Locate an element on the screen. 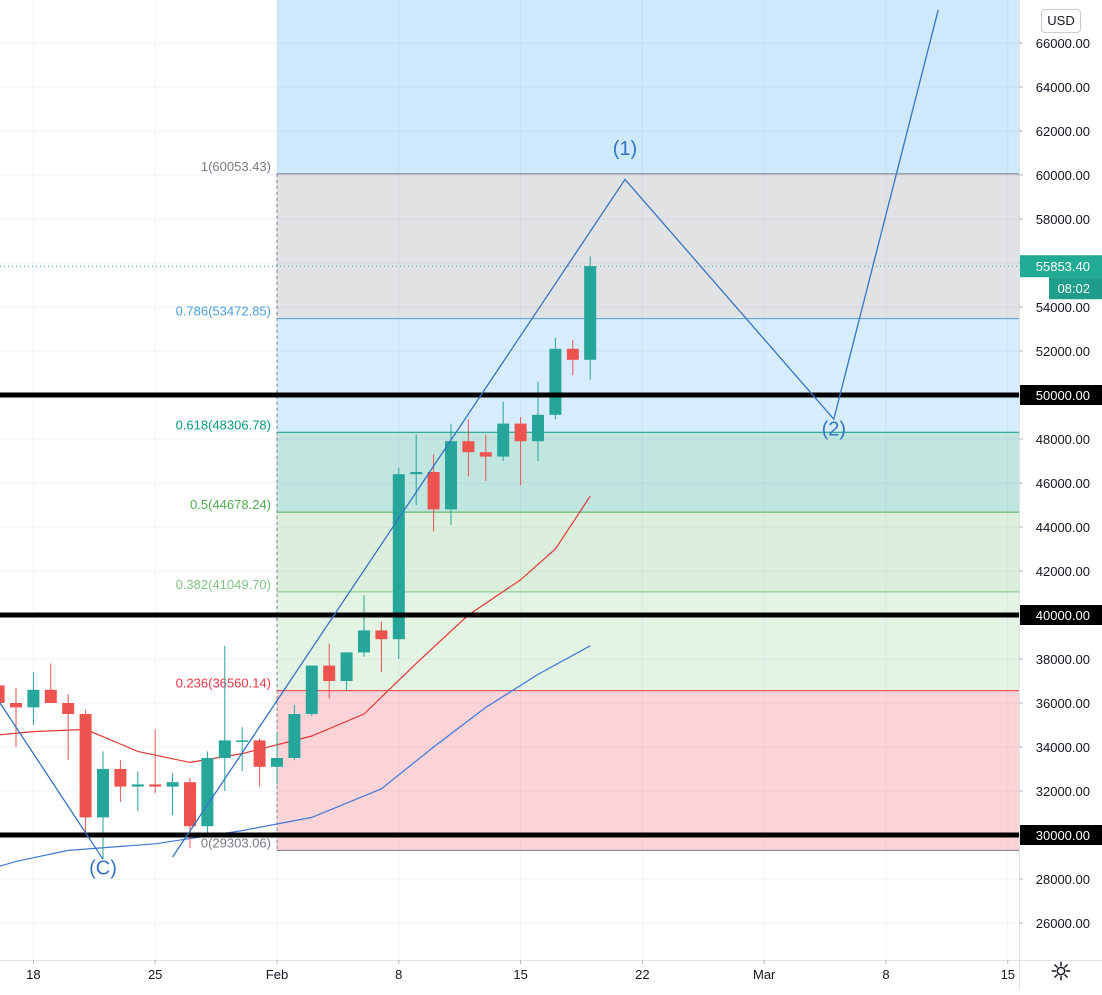 This screenshot has width=1102, height=995. y-tick-label: 66000.00 is located at coordinates (1063, 43).